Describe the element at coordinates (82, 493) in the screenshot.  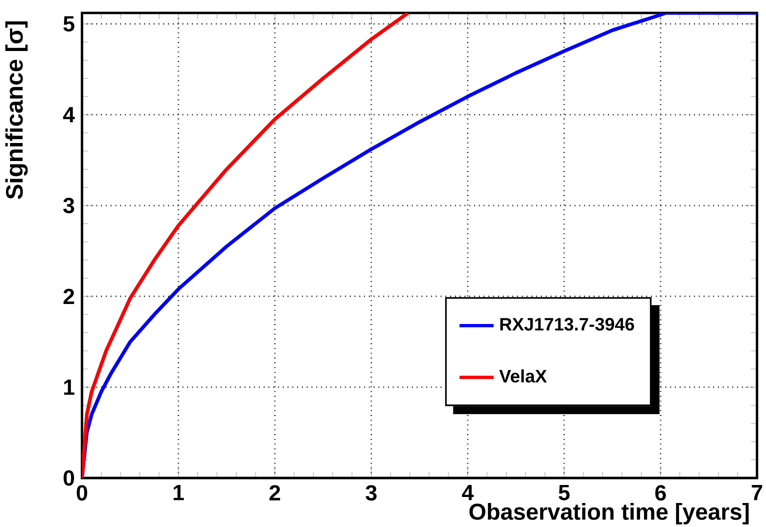
I see `x-tick-label: 0` at that location.